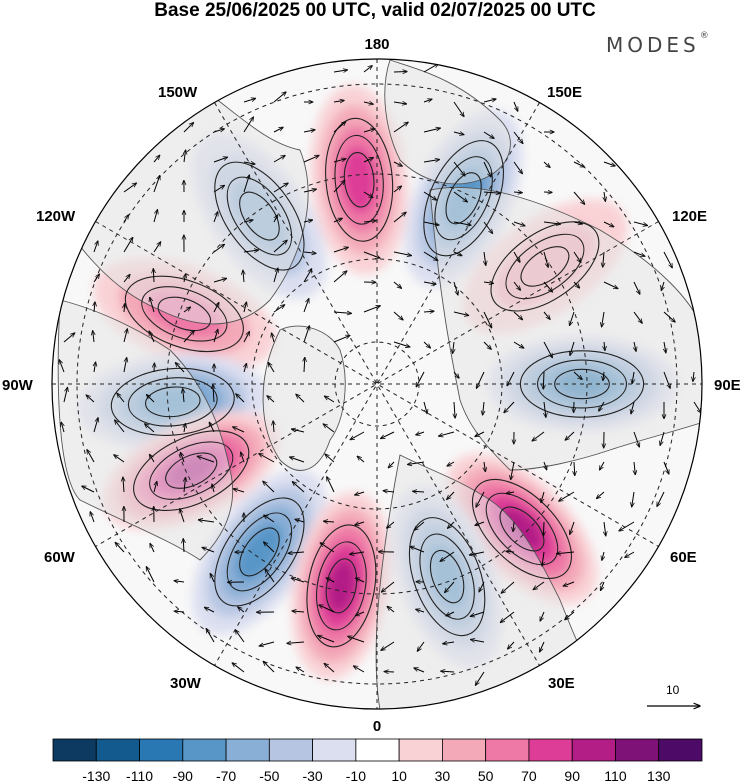  Describe the element at coordinates (673, 694) in the screenshot. I see `reference-vector: 10` at that location.